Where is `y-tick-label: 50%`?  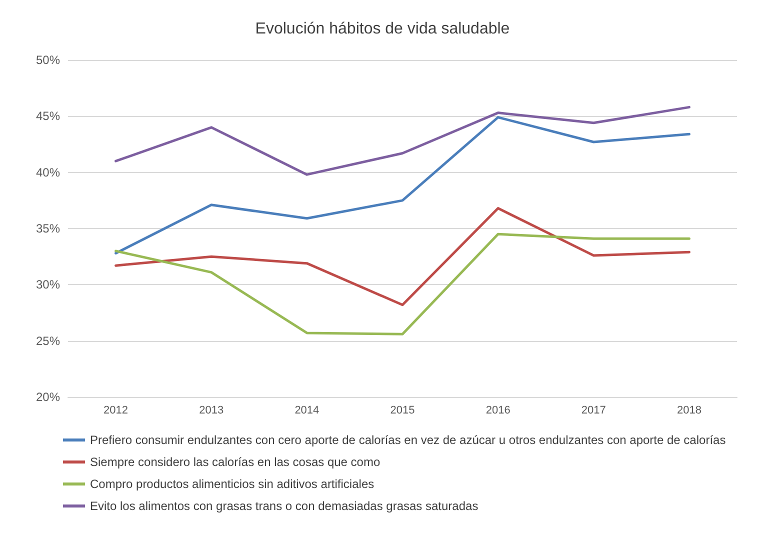
y-tick-label: 50% is located at coordinates (48, 60).